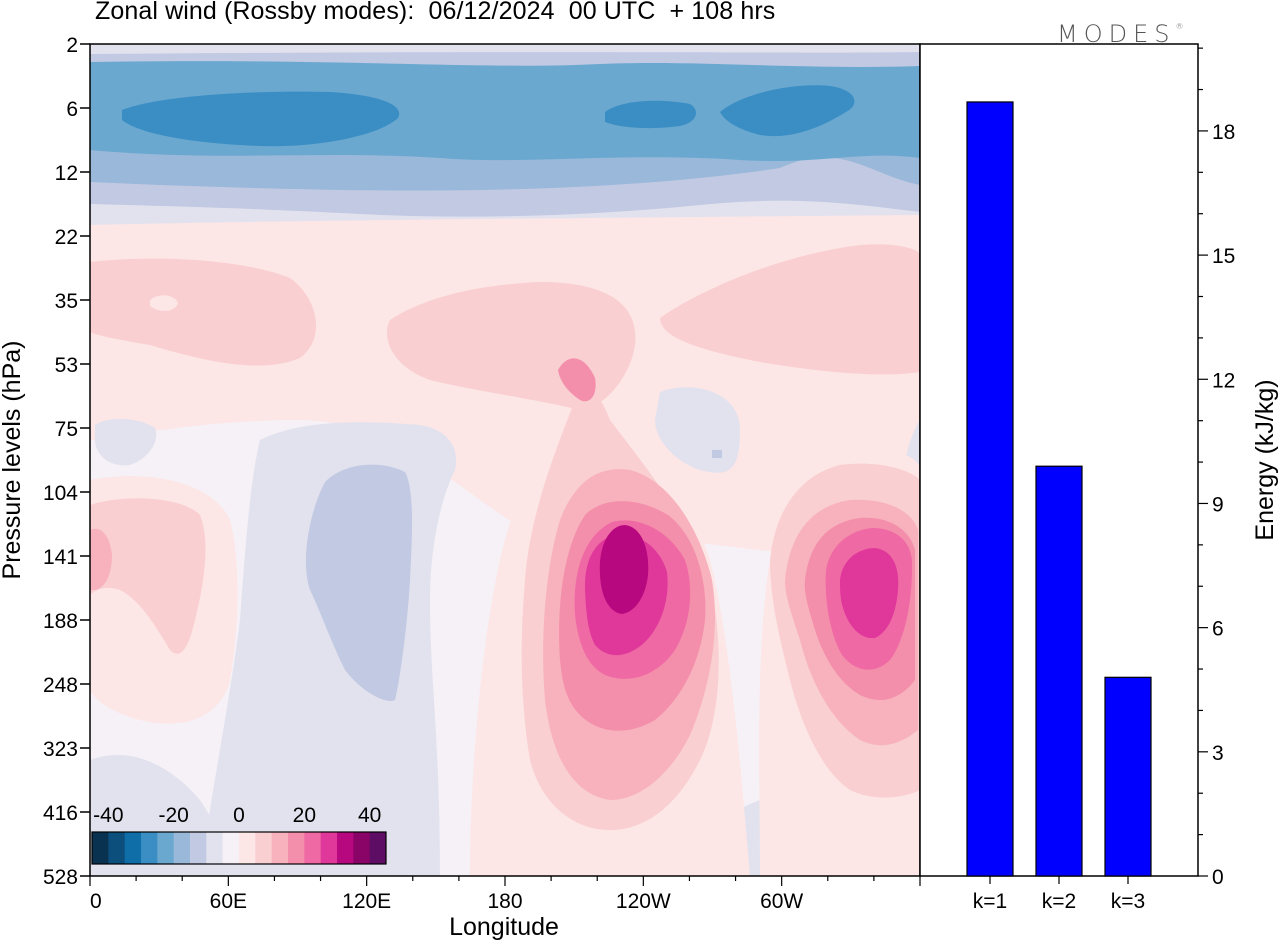 The image size is (1280, 942). Describe the element at coordinates (60, 685) in the screenshot. I see `y-tick-label: 248` at that location.